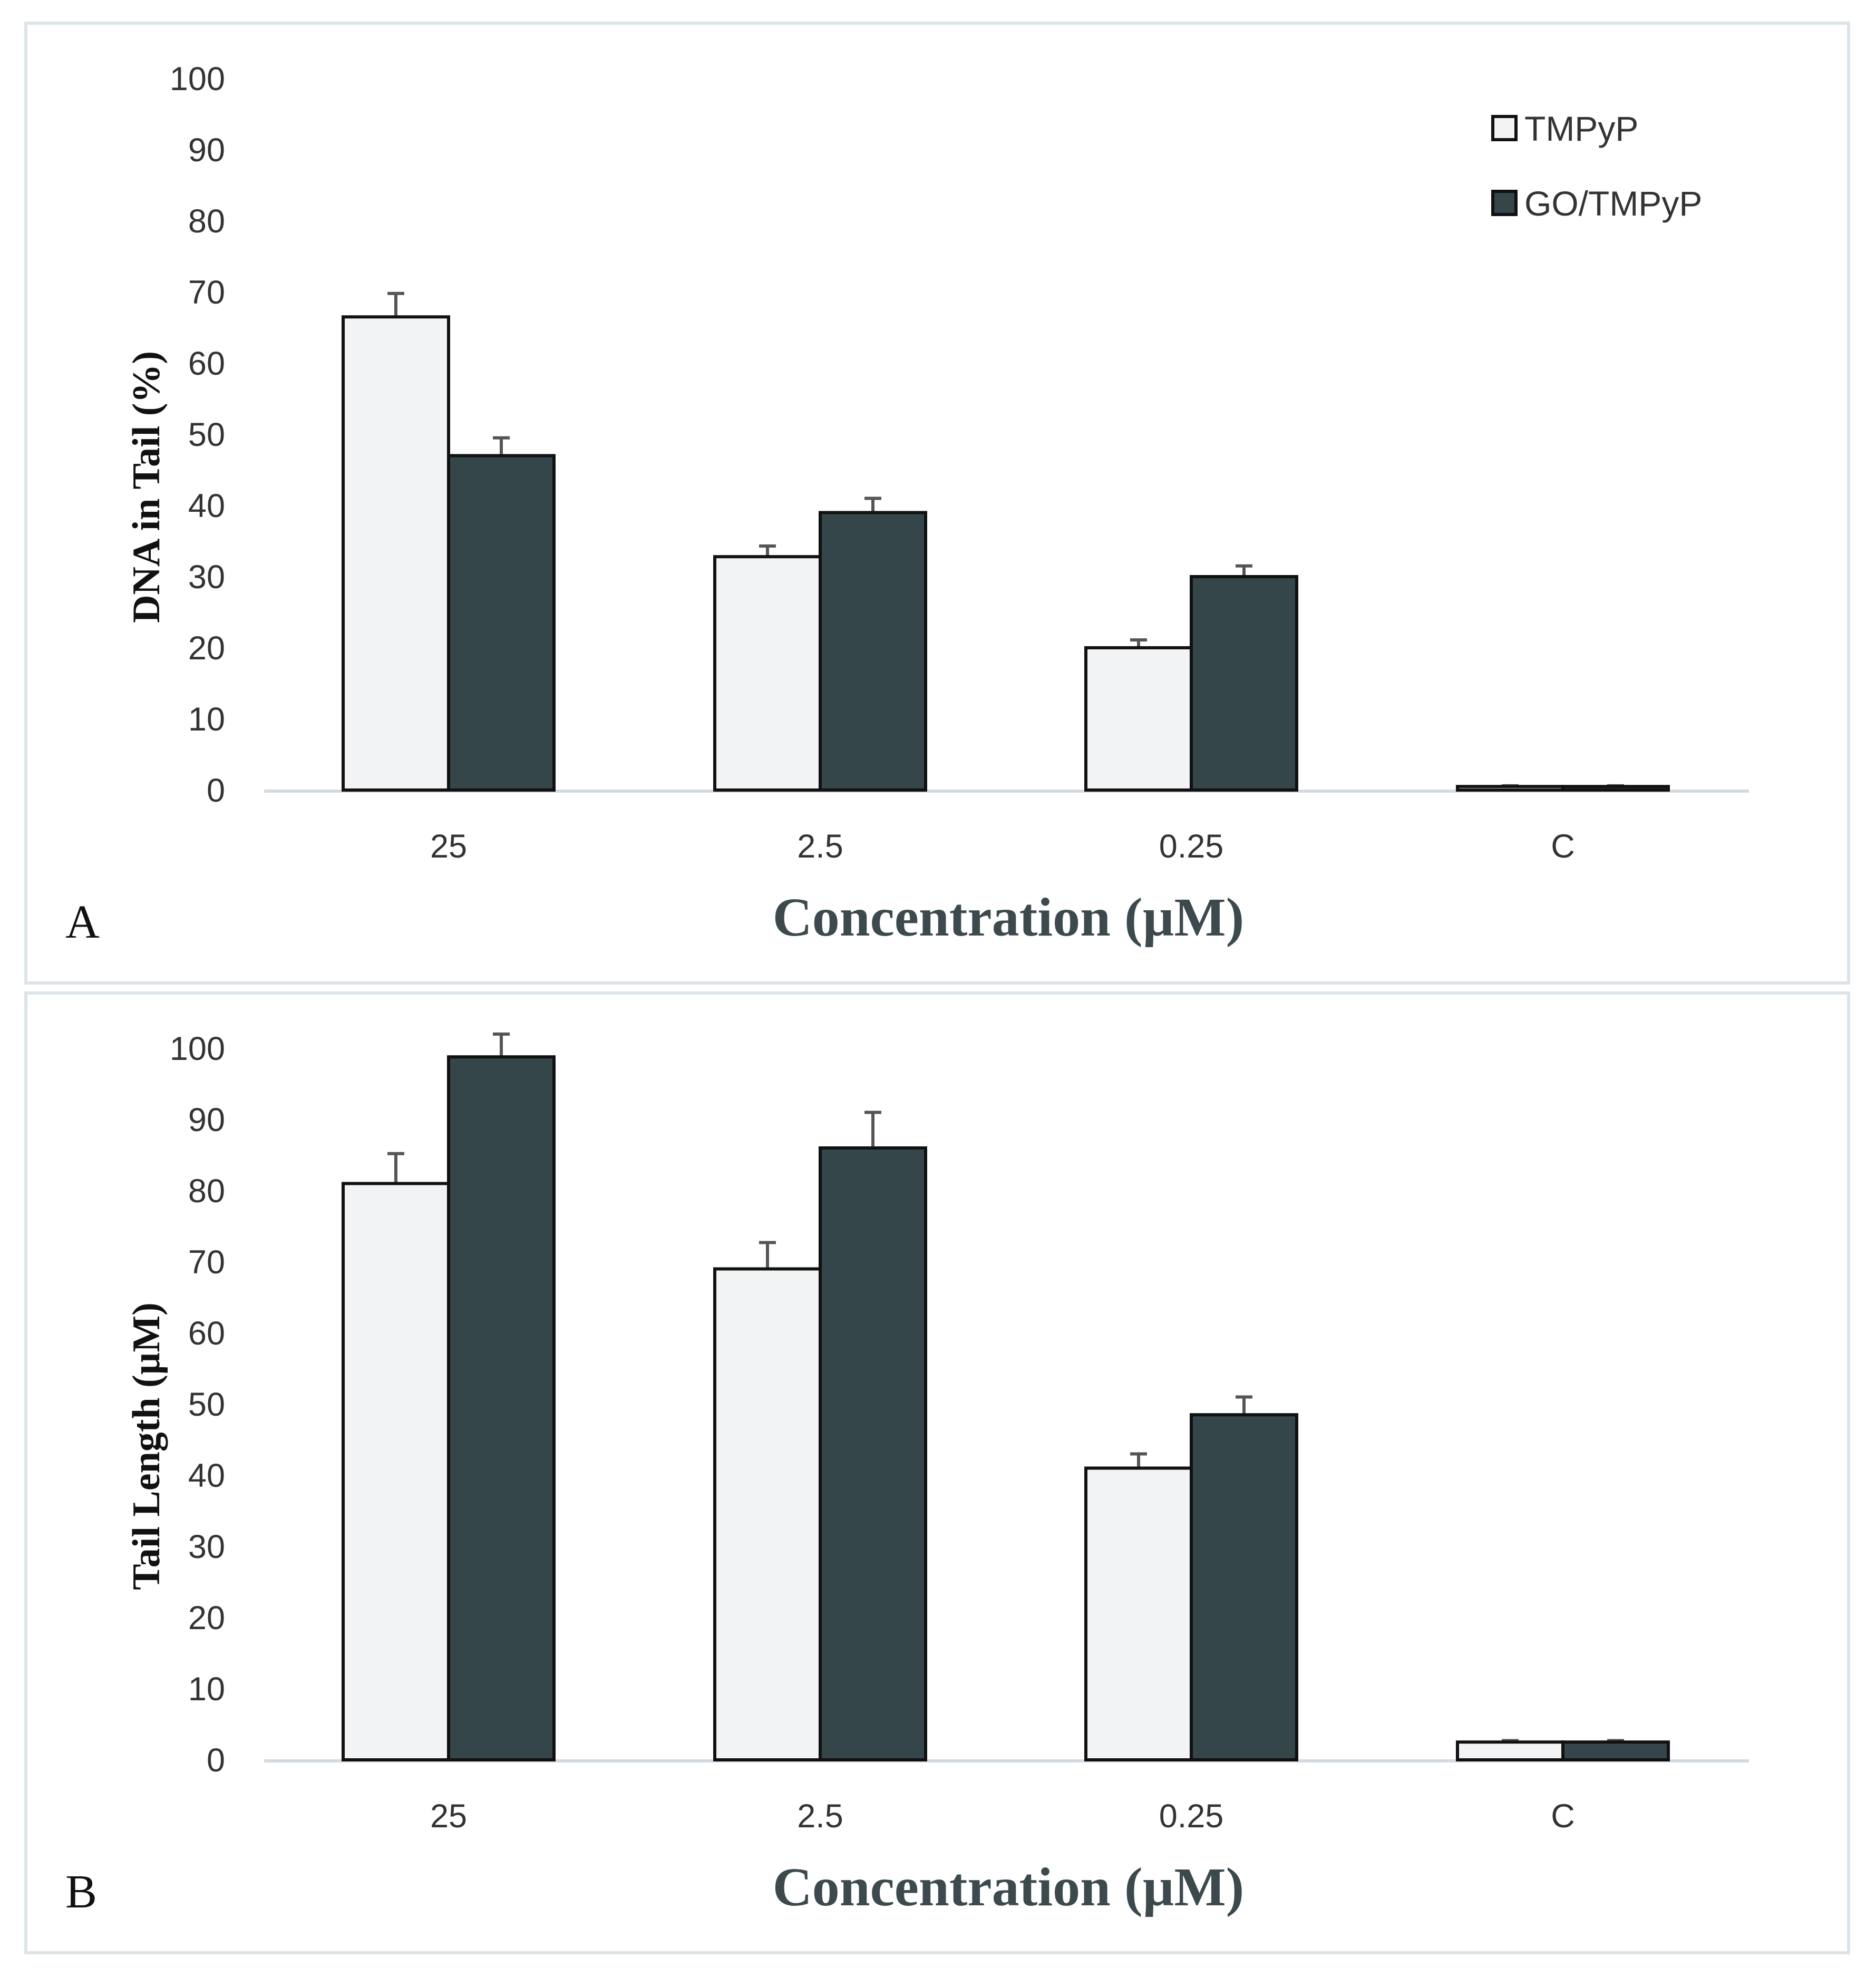 This screenshot has height=1977, width=1876. Describe the element at coordinates (146, 487) in the screenshot. I see `y-axis-title: DNA in Tail (%)` at that location.